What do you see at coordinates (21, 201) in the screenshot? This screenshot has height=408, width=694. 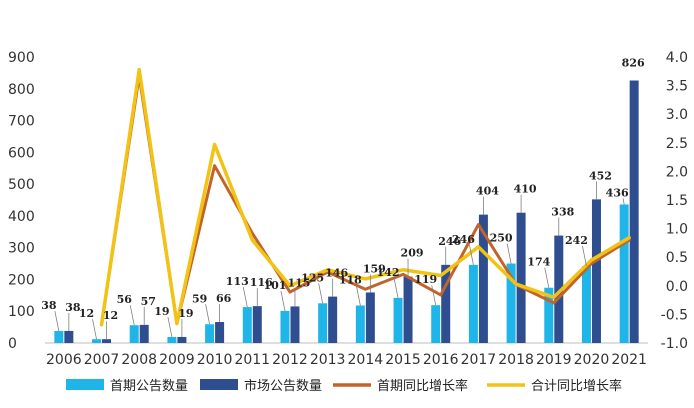 I see `left-axis: 0 100 200 300 400 500 600 700 800 900` at bounding box center [21, 201].